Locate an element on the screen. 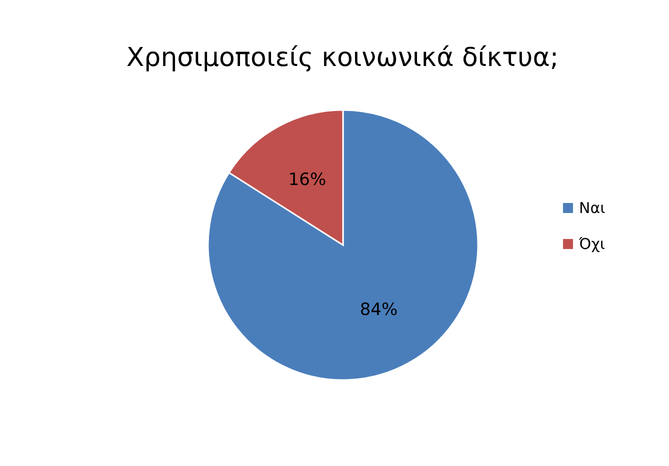 This screenshot has height=466, width=669. data-label: 16% is located at coordinates (307, 180).